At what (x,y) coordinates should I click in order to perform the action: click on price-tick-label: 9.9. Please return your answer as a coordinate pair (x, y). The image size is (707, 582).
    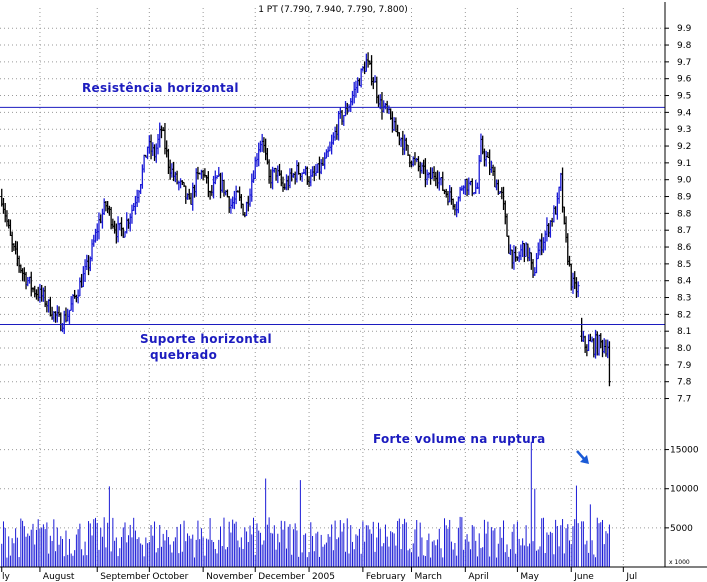
    Looking at the image, I should click on (684, 29).